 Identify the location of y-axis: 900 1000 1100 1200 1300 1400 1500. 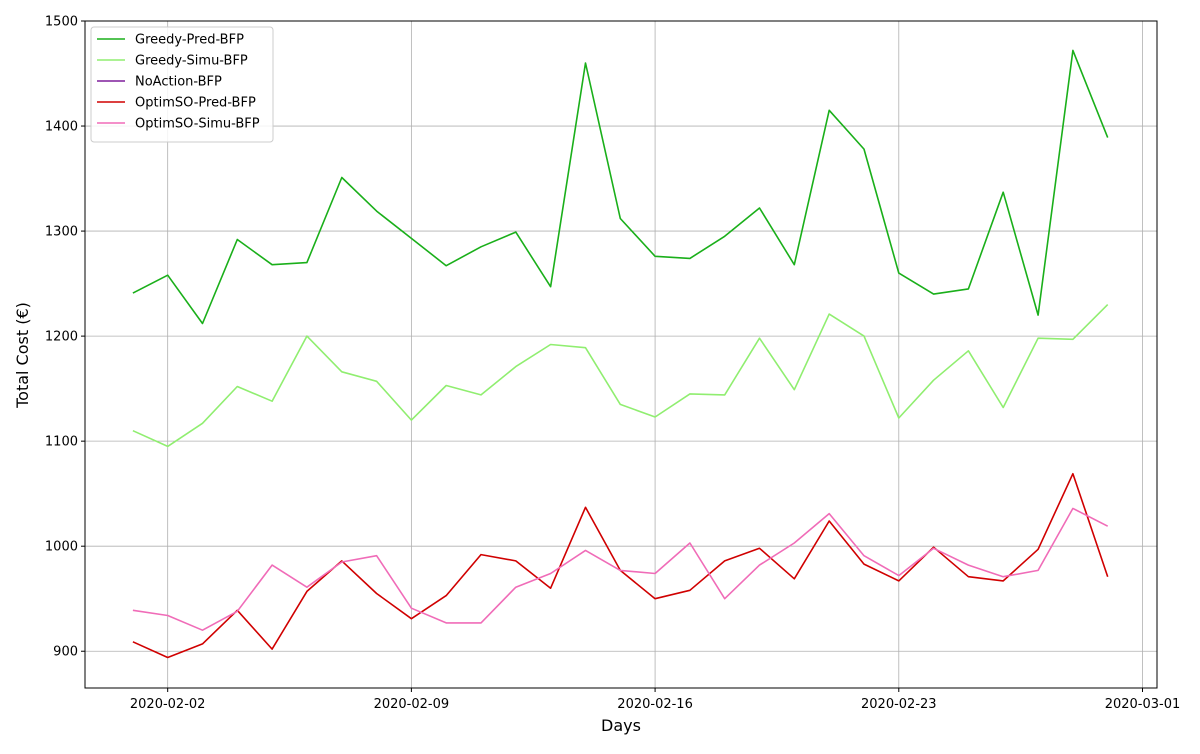
(65, 337).